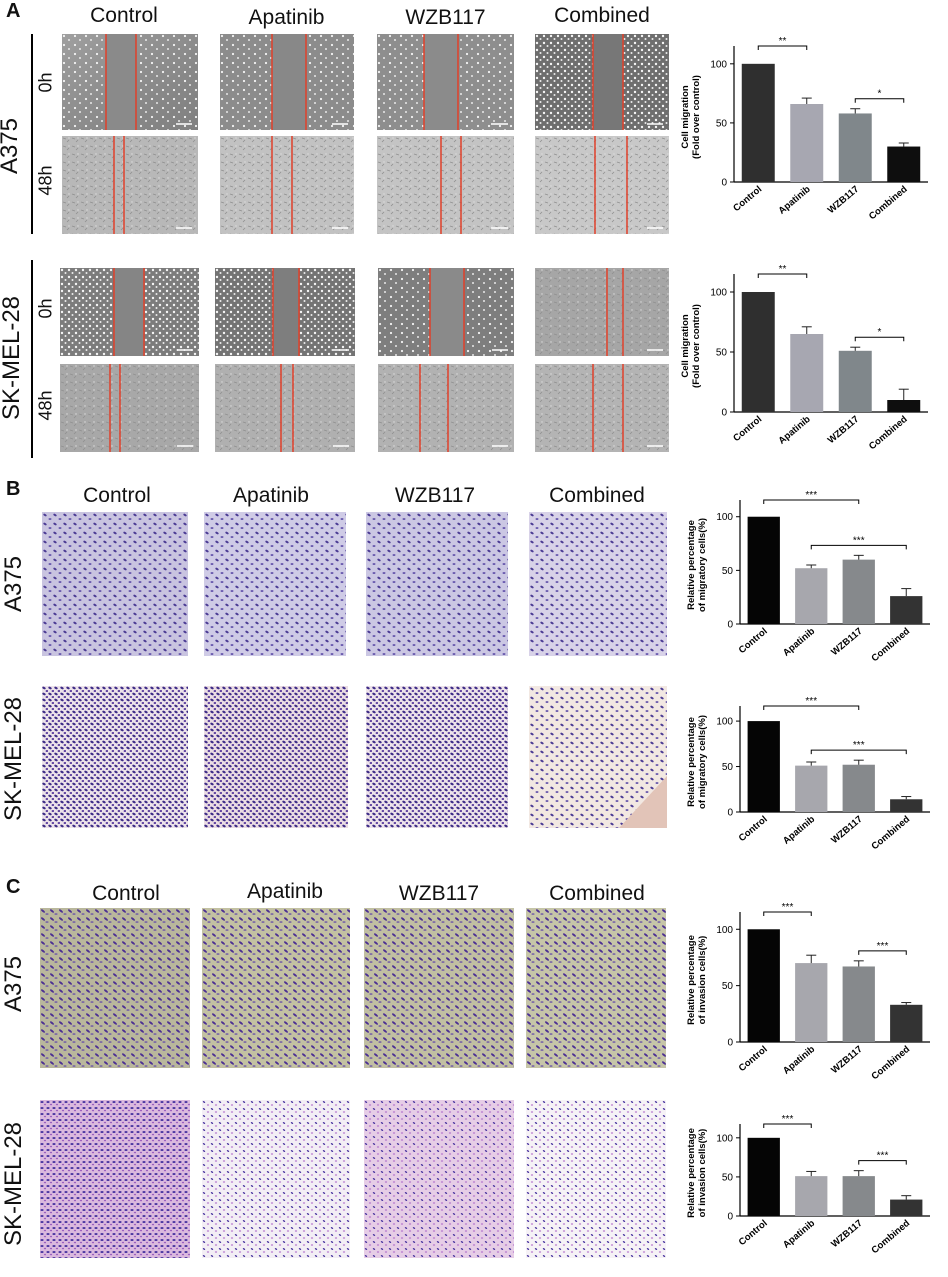 This screenshot has height=1277, width=948. Describe the element at coordinates (596, 988) in the screenshot. I see `micrograph-c-a375-combined` at that location.